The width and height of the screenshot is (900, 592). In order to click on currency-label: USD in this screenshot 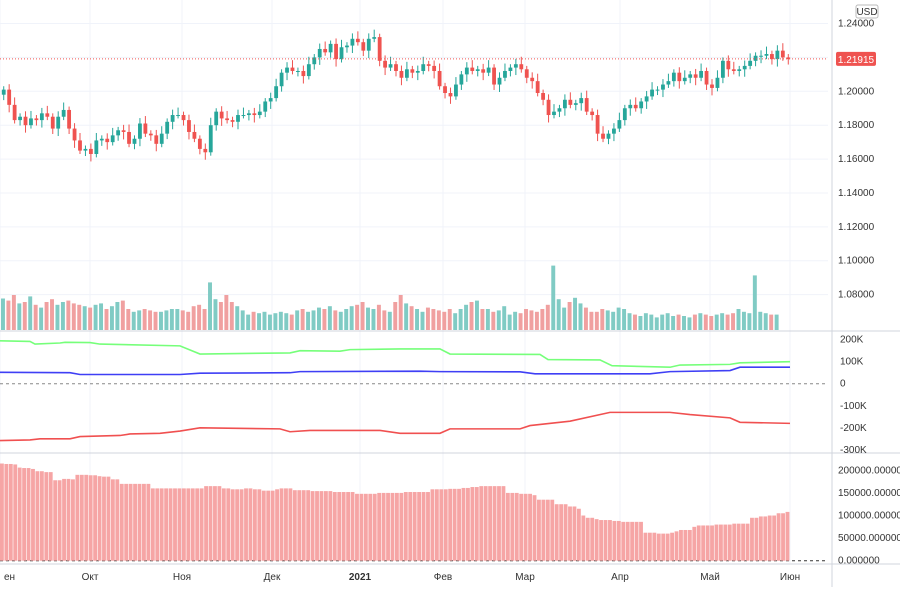, I will do `click(866, 12)`.